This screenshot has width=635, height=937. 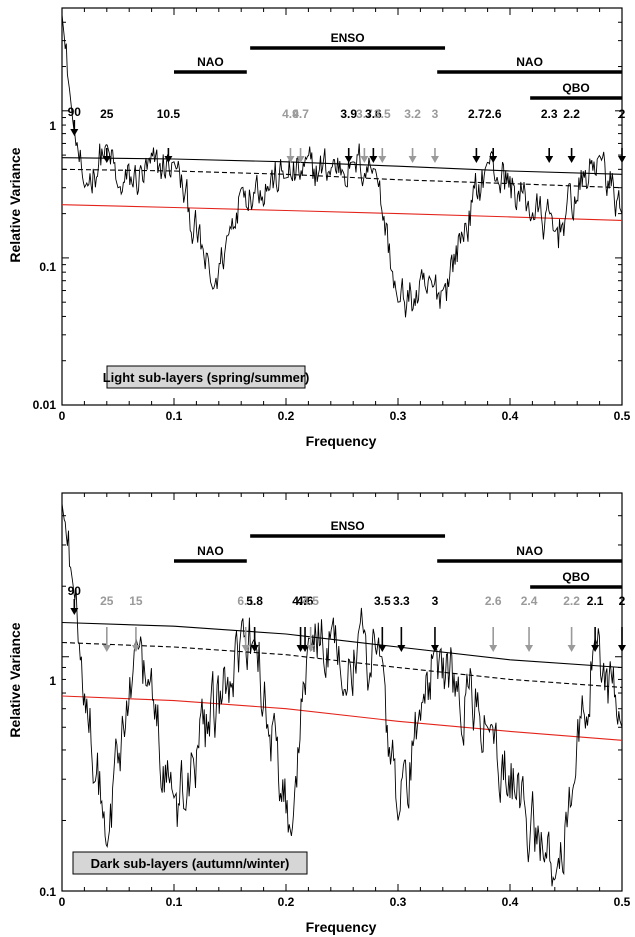 I want to click on peak-label: 3.6, so click(x=373, y=114).